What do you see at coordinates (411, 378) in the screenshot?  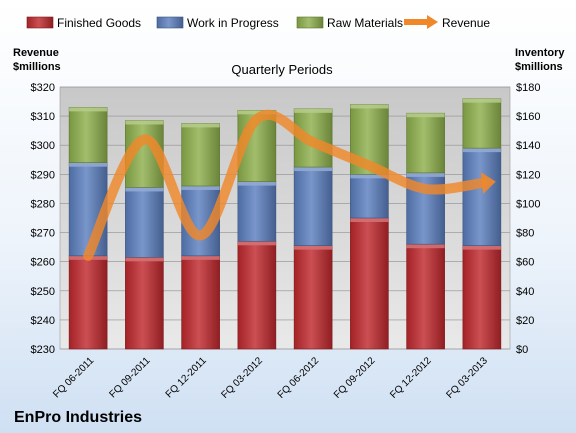 I see `category-label: FQ 12-2012` at bounding box center [411, 378].